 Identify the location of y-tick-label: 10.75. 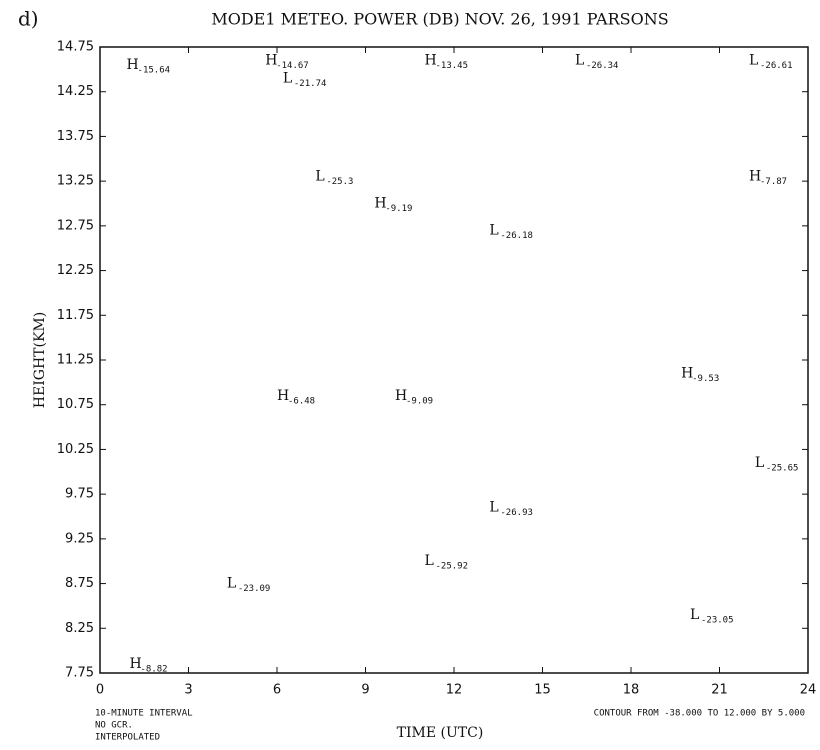
(75, 404).